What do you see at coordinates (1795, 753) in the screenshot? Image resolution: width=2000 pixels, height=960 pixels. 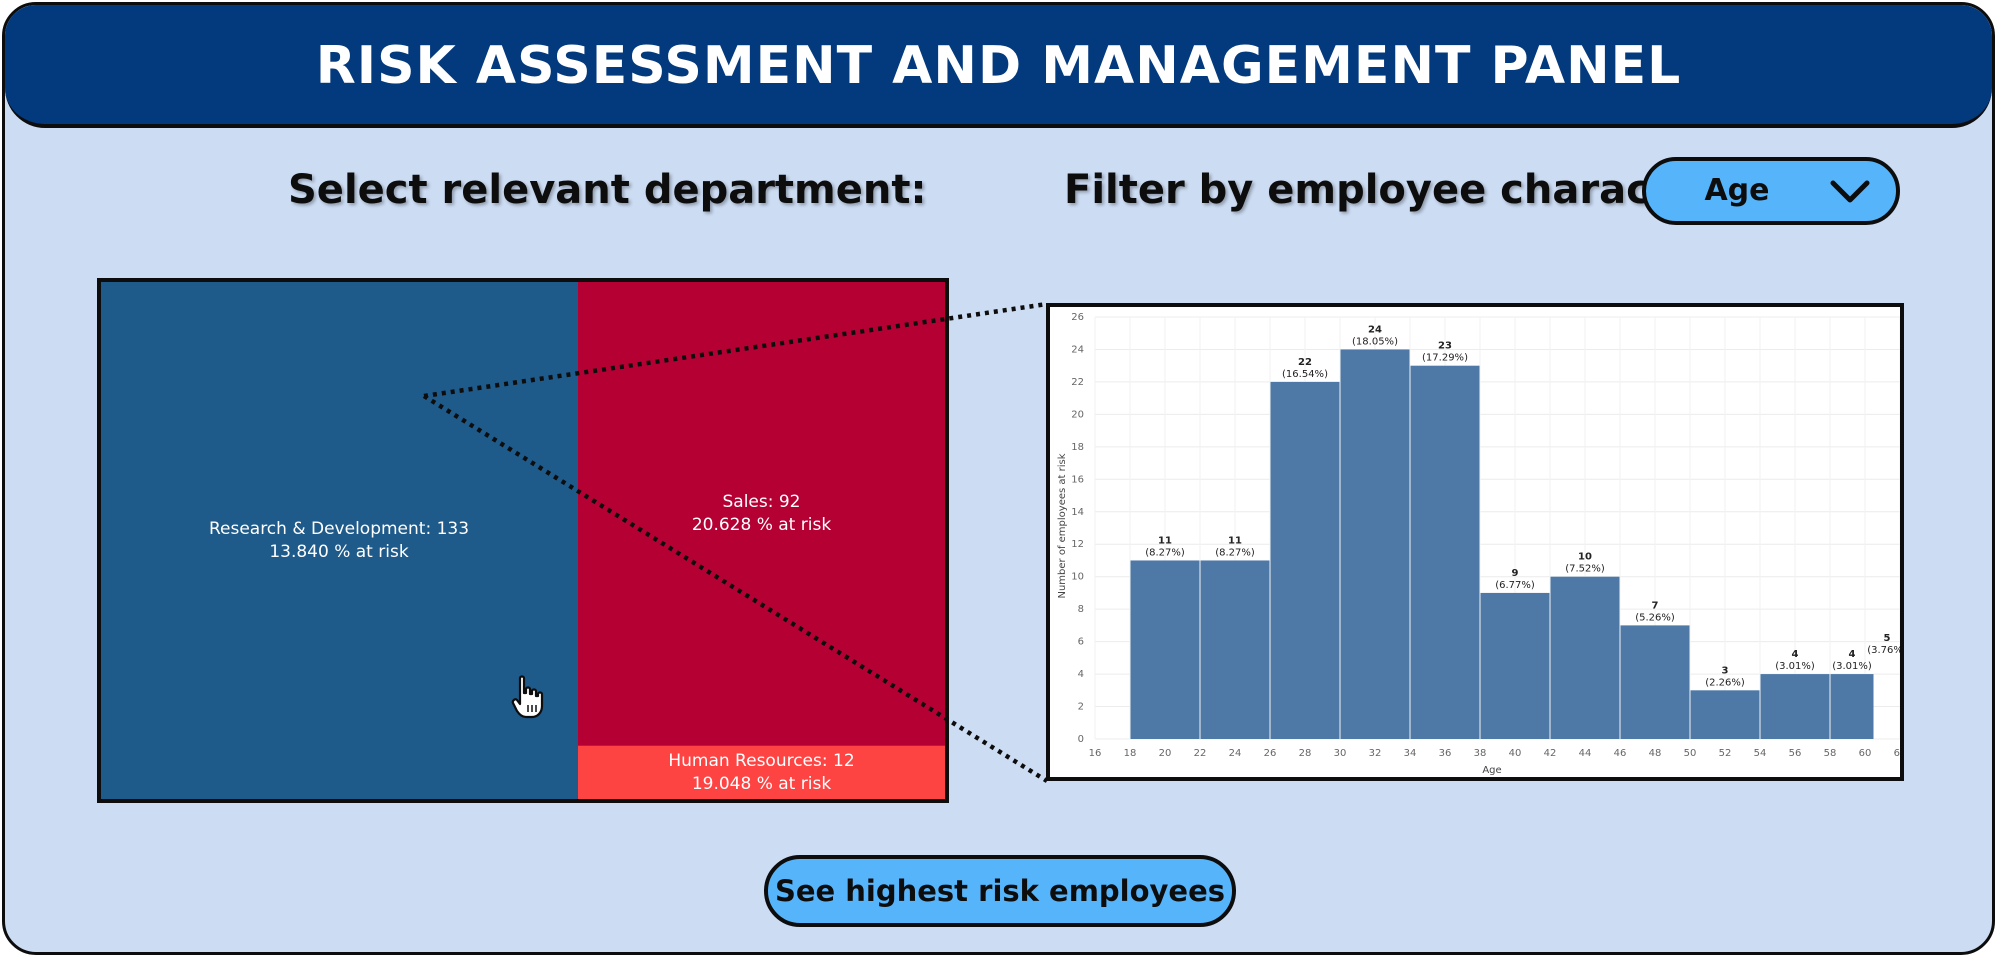 I see `x-tick-label: 56` at bounding box center [1795, 753].